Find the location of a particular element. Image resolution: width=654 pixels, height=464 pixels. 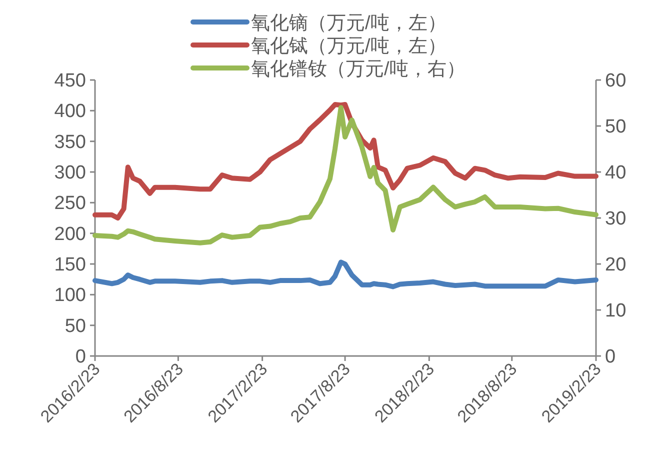

y-tick-label: 350 is located at coordinates (70, 142).